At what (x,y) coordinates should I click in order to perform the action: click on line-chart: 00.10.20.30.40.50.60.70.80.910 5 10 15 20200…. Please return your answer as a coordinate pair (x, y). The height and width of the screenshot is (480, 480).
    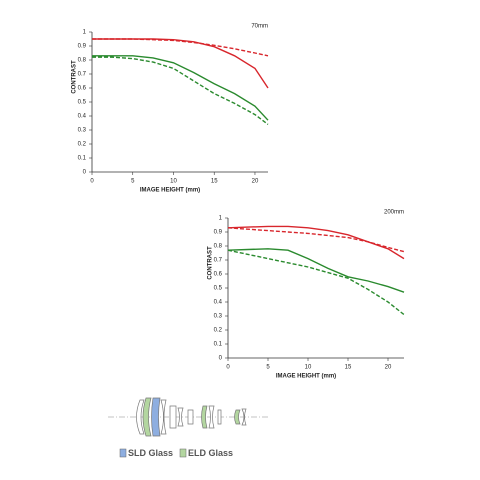
    Looking at the image, I should click on (306, 295).